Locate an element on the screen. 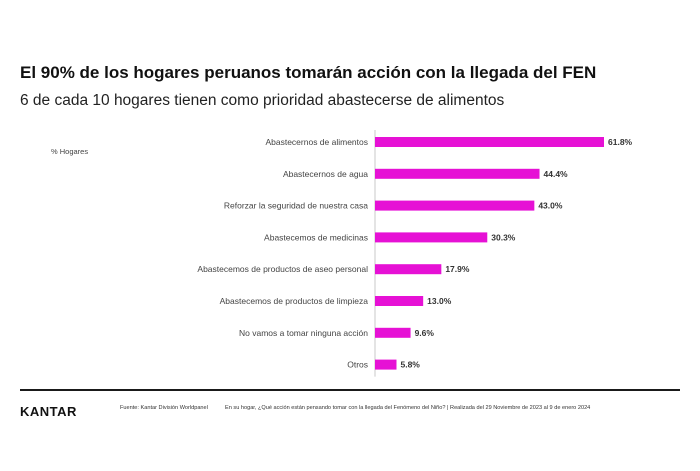 The width and height of the screenshot is (700, 471). footer-divider is located at coordinates (350, 390).